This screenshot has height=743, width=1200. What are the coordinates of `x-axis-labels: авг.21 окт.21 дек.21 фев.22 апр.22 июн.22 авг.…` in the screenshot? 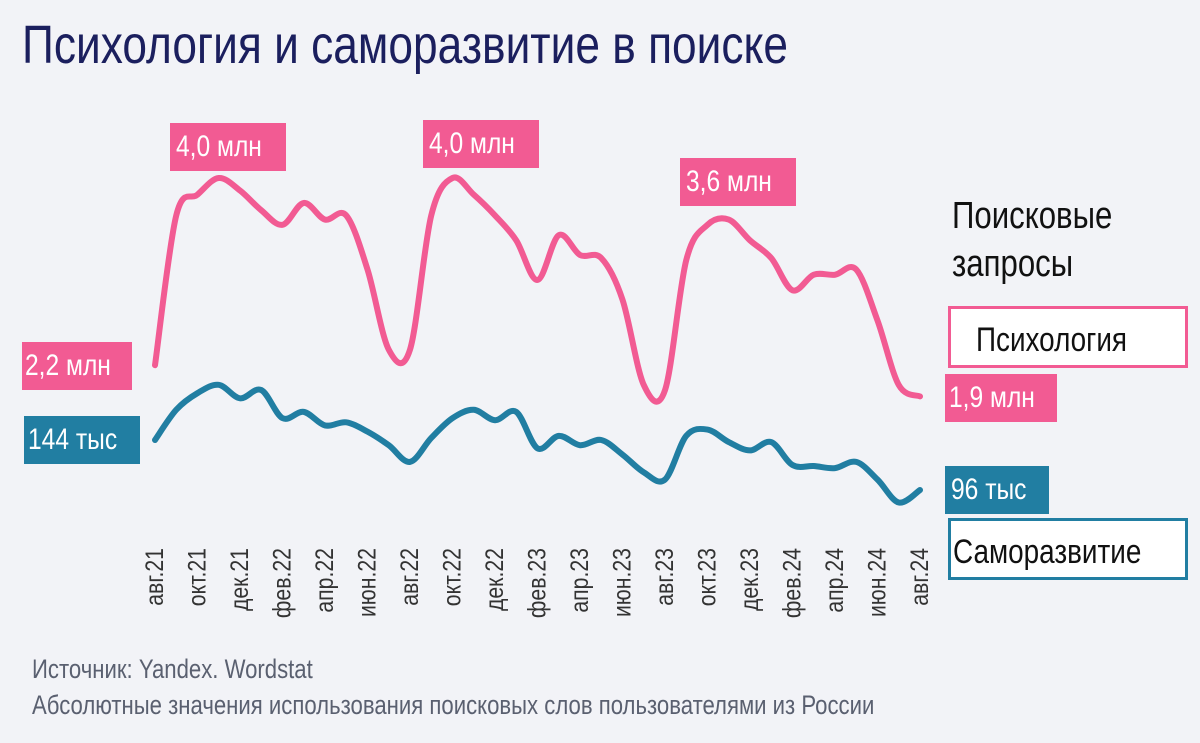 It's located at (536, 583).